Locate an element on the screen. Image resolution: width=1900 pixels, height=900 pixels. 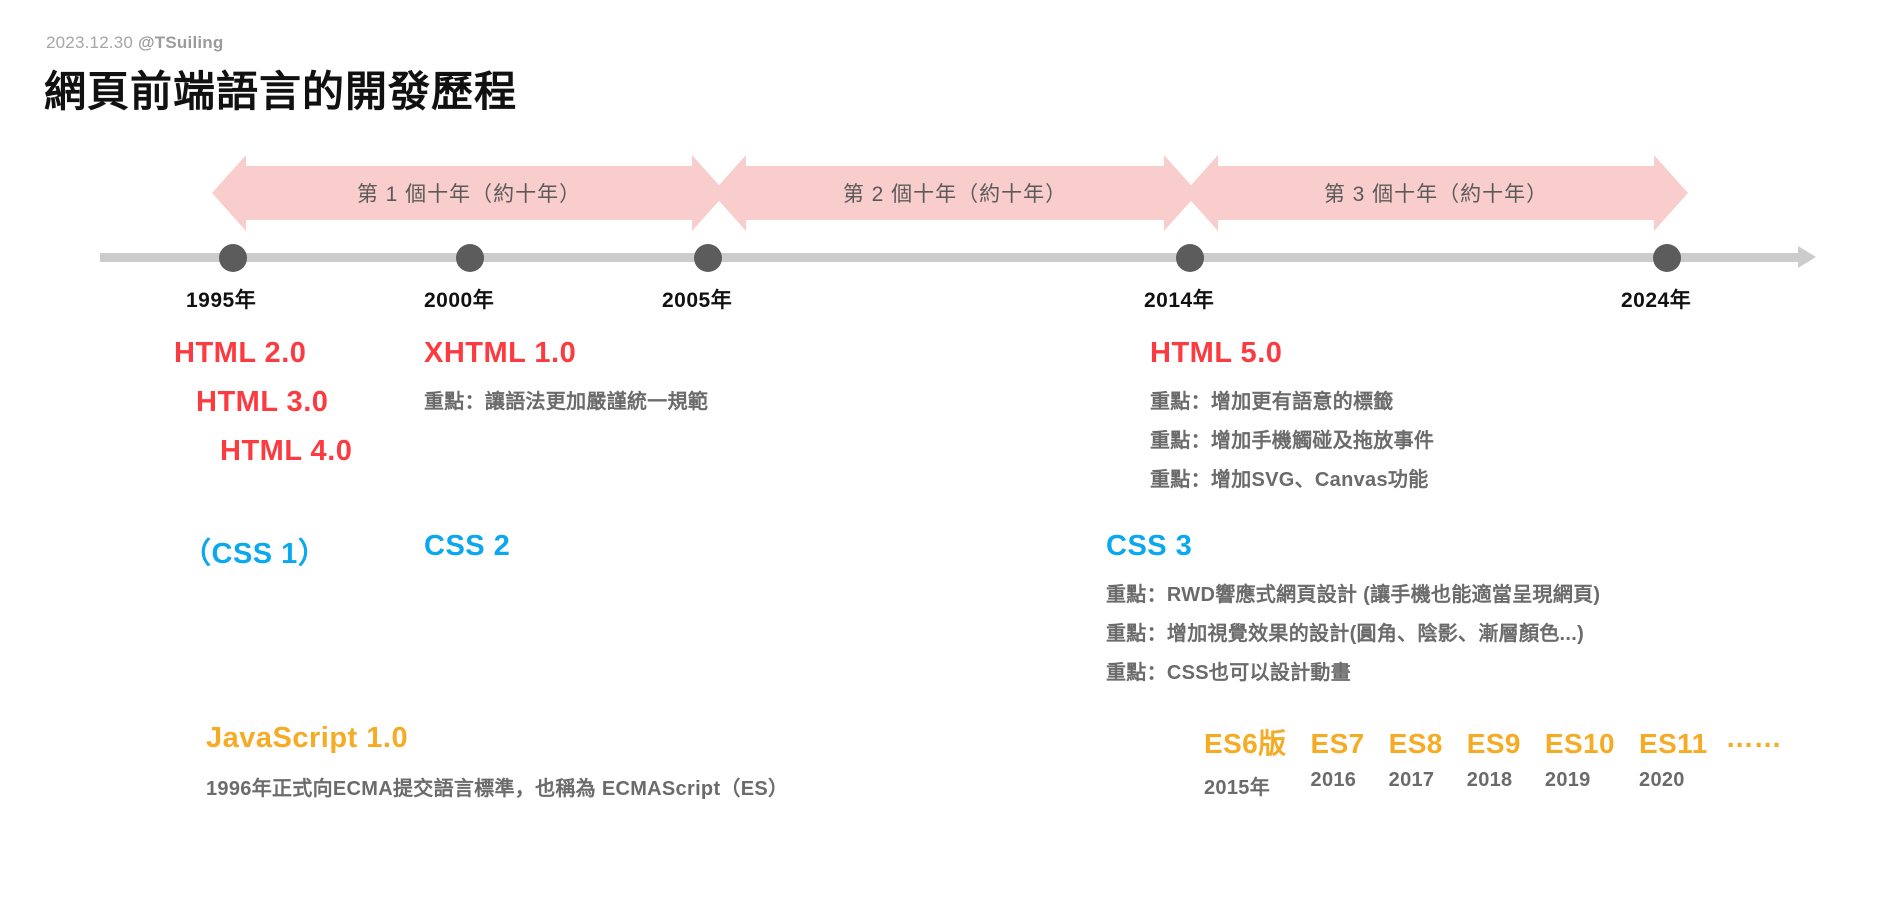
timeline-axis-arrow-icon is located at coordinates (1807, 257).